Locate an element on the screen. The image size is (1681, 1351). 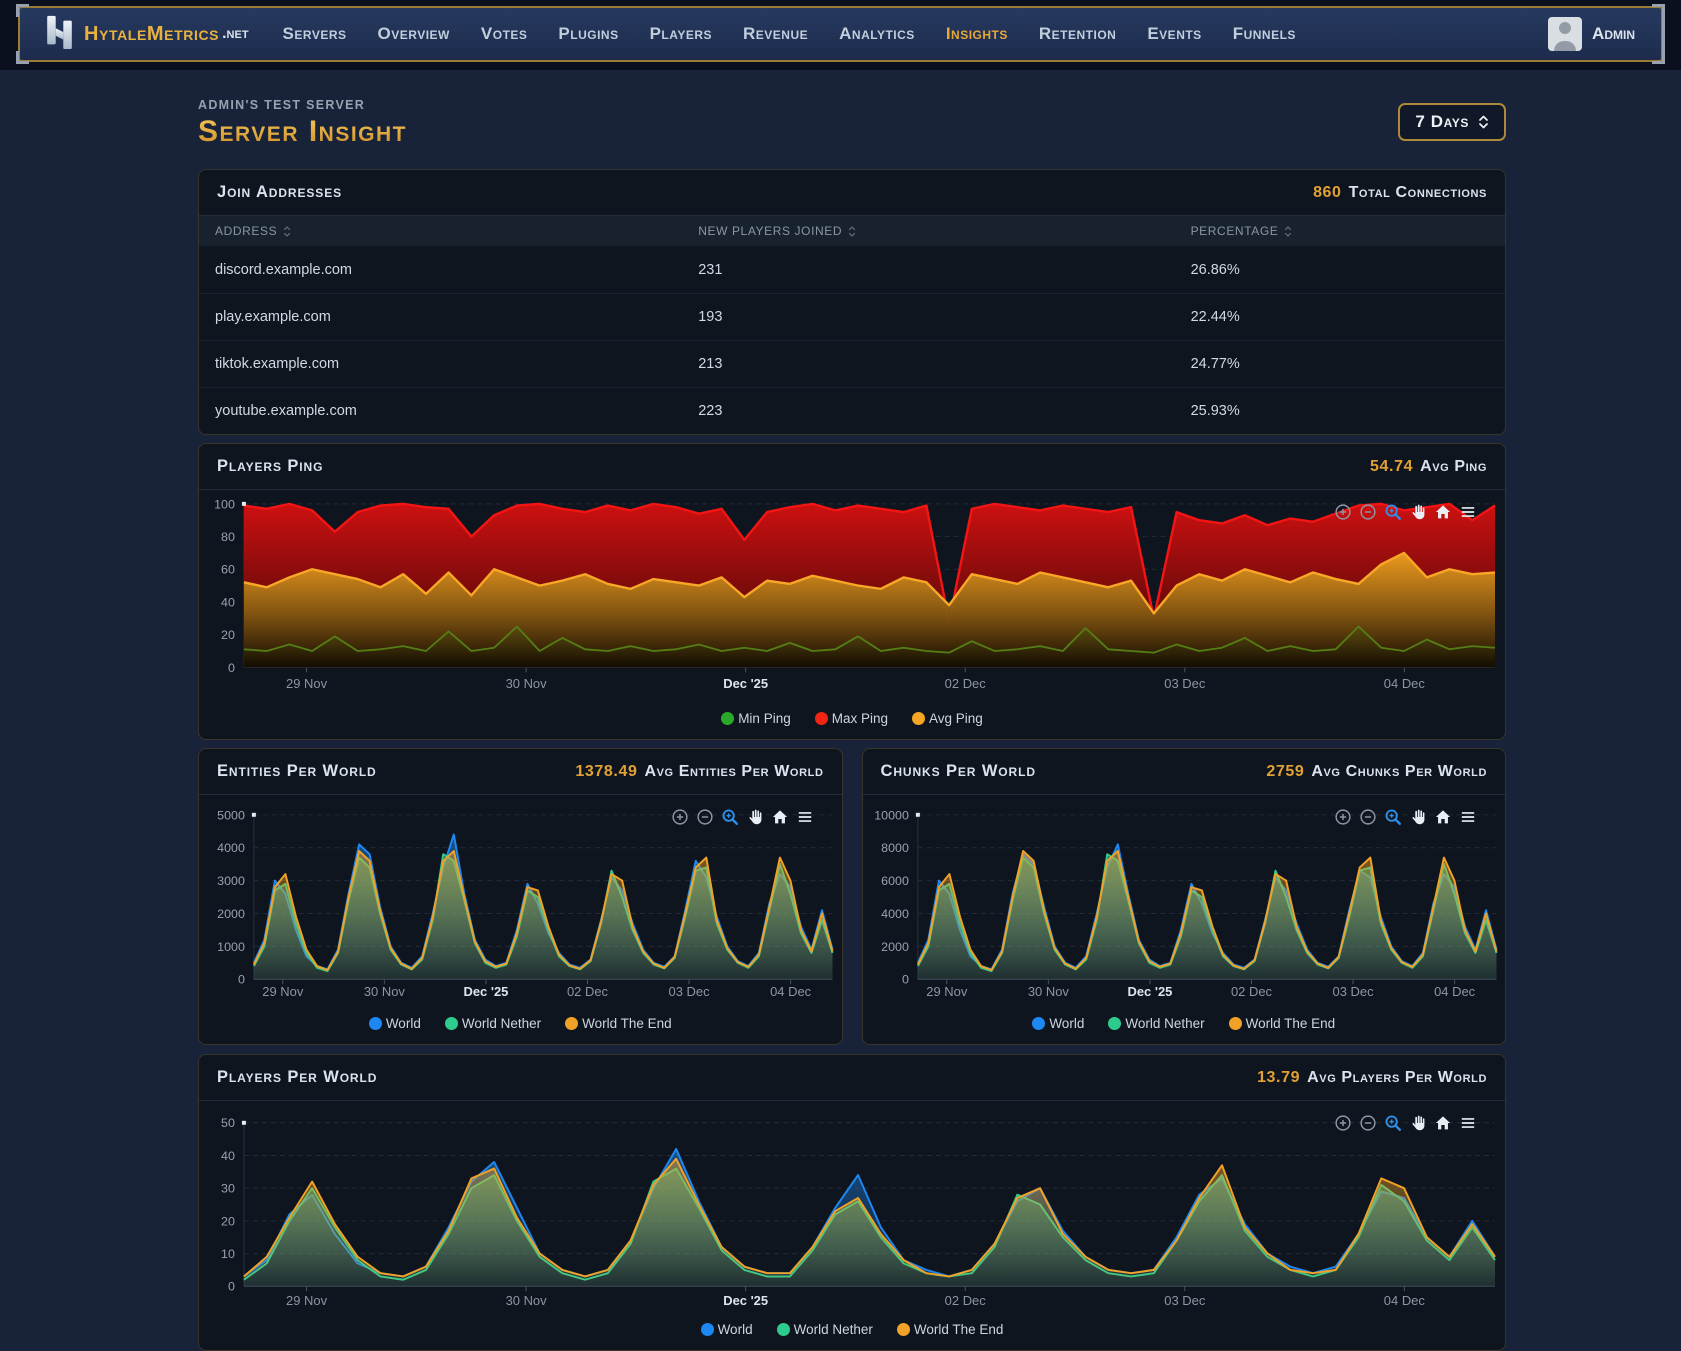
legend-item-avg-ping: Avg Ping is located at coordinates (947, 718).